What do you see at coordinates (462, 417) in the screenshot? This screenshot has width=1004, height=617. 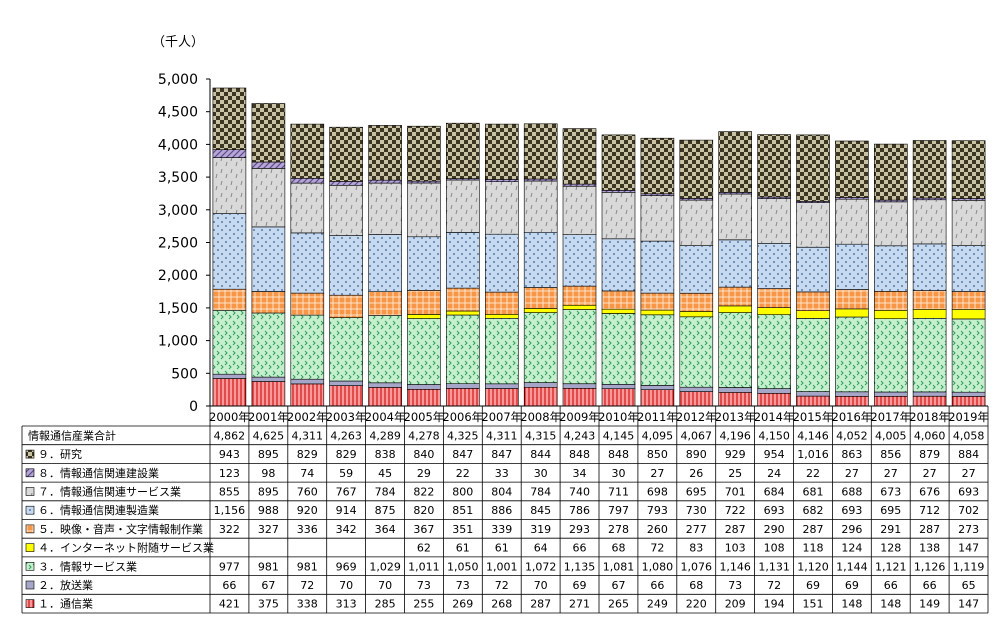 I see `x-tick-label: 2006年` at bounding box center [462, 417].